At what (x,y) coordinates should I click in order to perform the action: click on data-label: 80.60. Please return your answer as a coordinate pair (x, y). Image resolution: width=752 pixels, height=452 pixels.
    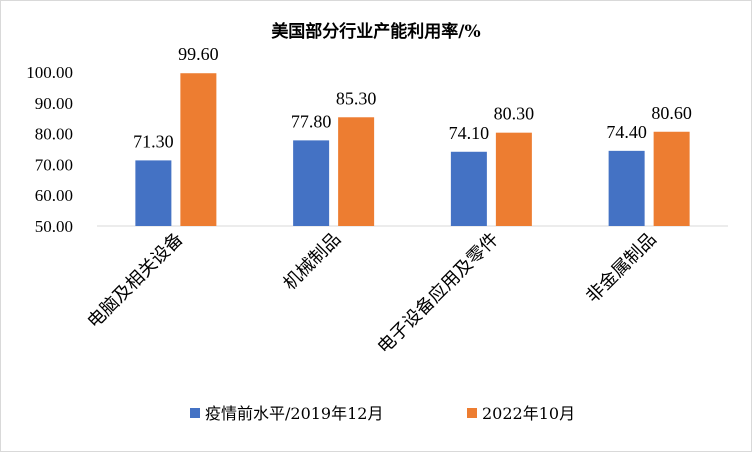
    Looking at the image, I should click on (671, 113).